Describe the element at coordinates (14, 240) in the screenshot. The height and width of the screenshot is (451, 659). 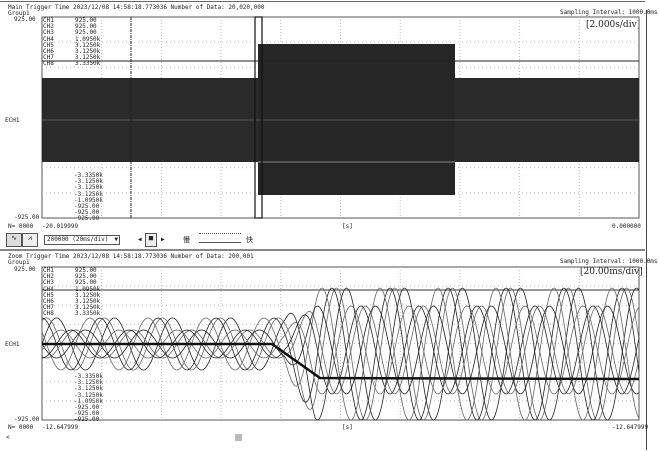
I see `wave-mode-button: ∿` at that location.